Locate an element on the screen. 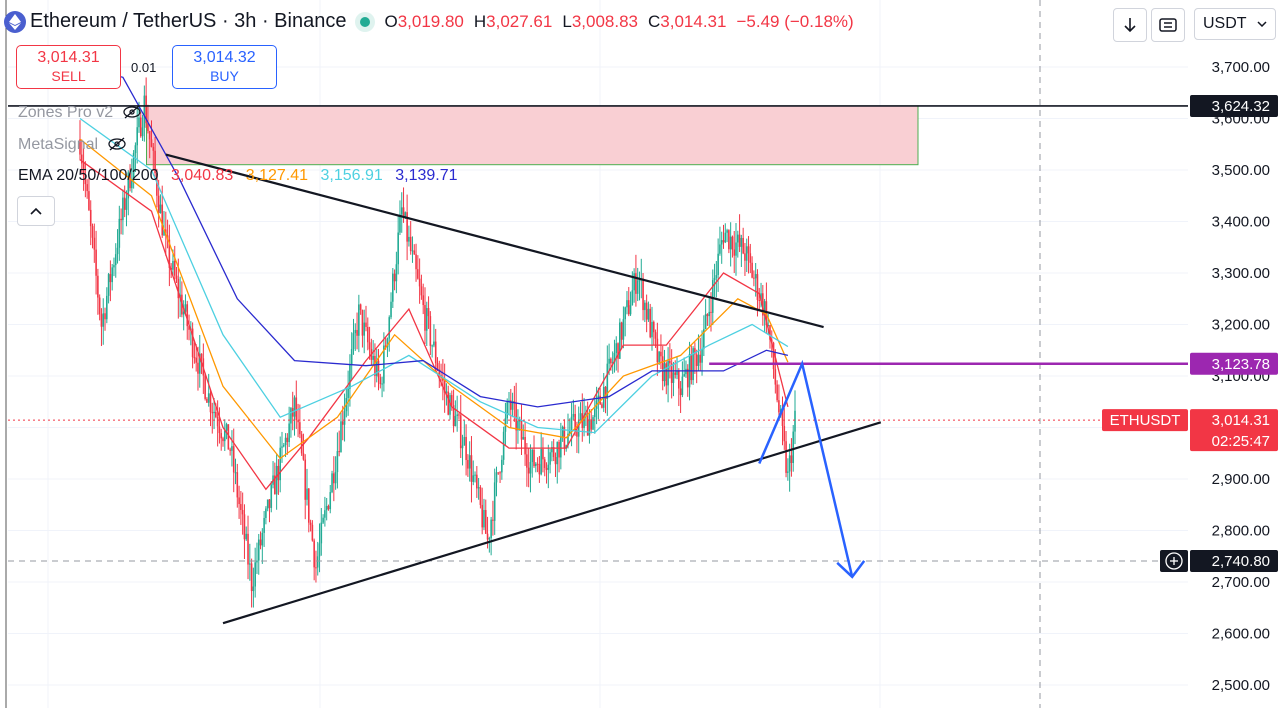 This screenshot has height=708, width=1280. currency-select: USDT is located at coordinates (1235, 24).